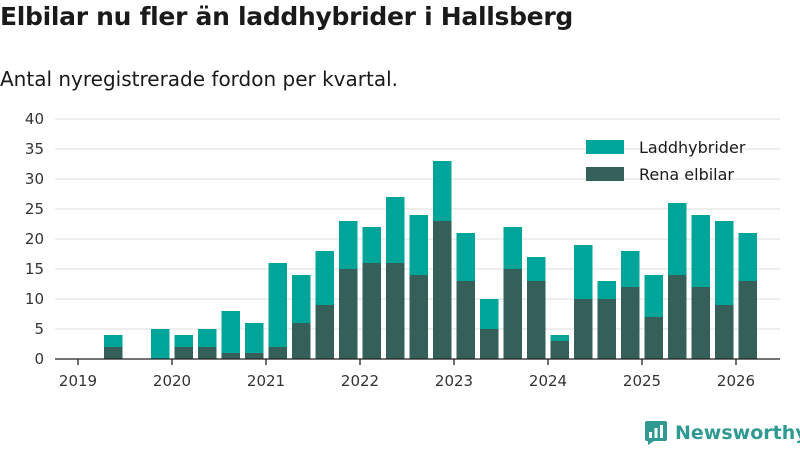 The width and height of the screenshot is (800, 450). What do you see at coordinates (172, 381) in the screenshot?
I see `x-tick-label: 2020` at bounding box center [172, 381].